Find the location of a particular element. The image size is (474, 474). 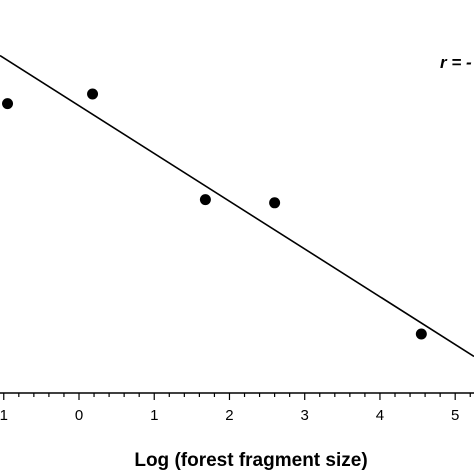

x-tick-label: 0 is located at coordinates (79, 415).